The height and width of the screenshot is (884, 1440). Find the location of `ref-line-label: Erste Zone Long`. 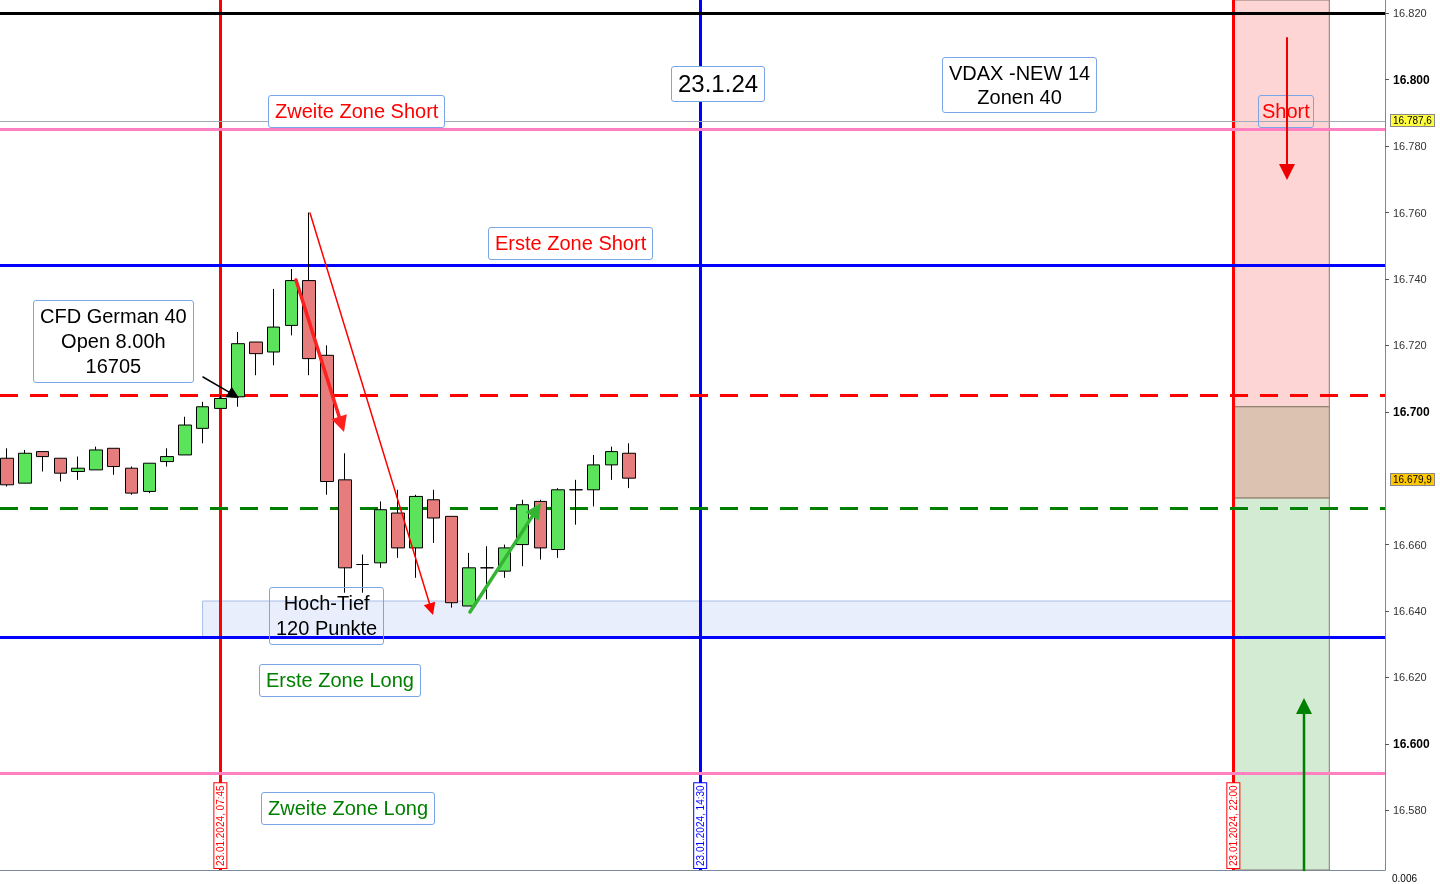

ref-line-label: Erste Zone Long is located at coordinates (340, 680).